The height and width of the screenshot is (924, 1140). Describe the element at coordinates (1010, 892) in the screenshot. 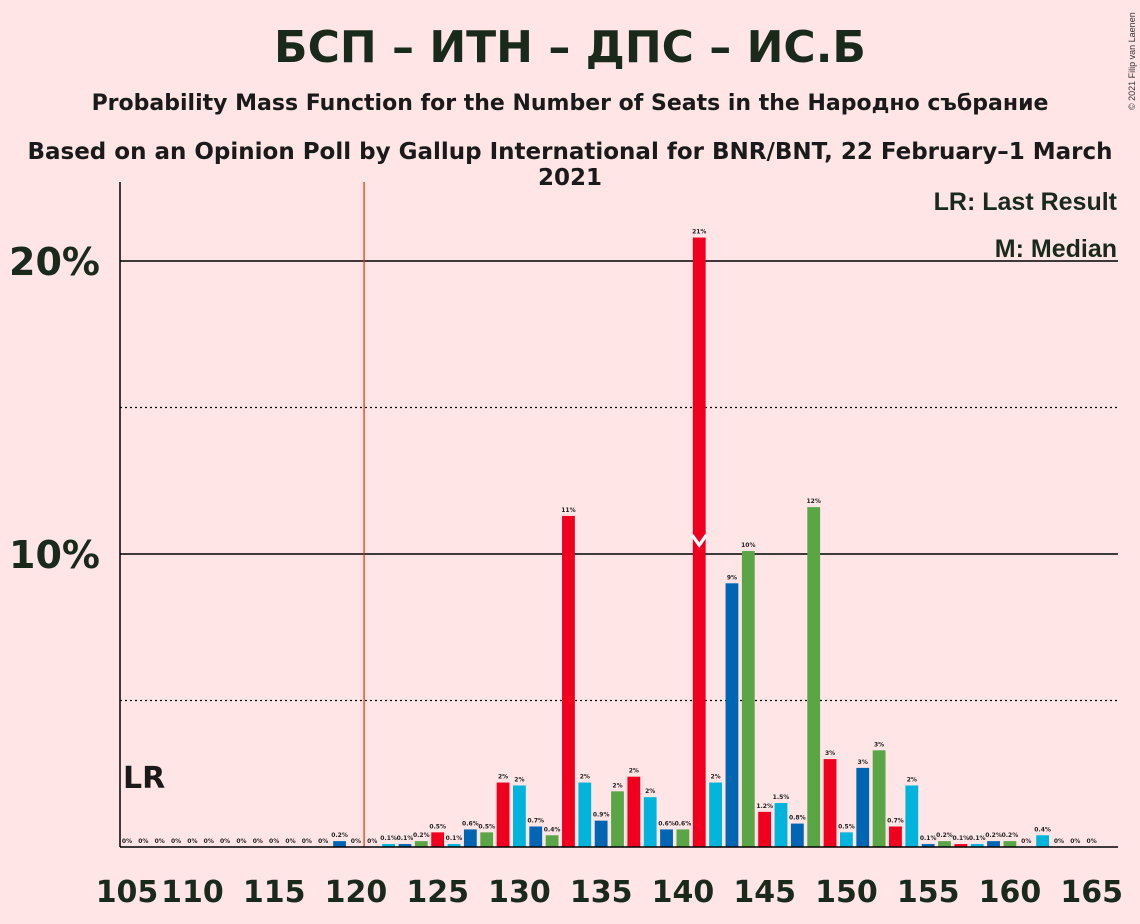

I see `x-tick-label: 160` at that location.